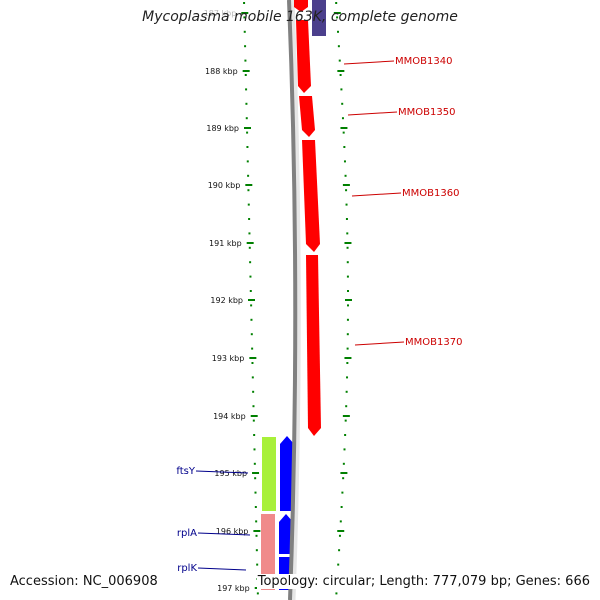  Describe the element at coordinates (187, 568) in the screenshot. I see `gene-label: rplK` at that location.